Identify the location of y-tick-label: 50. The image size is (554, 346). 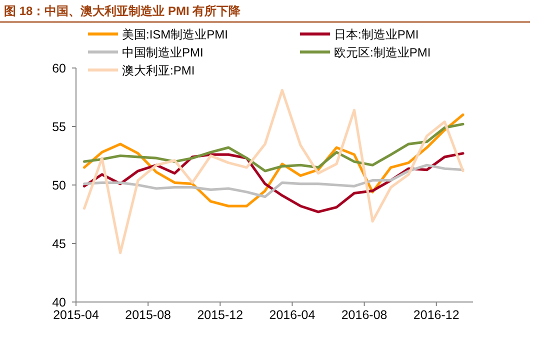
(59, 185).